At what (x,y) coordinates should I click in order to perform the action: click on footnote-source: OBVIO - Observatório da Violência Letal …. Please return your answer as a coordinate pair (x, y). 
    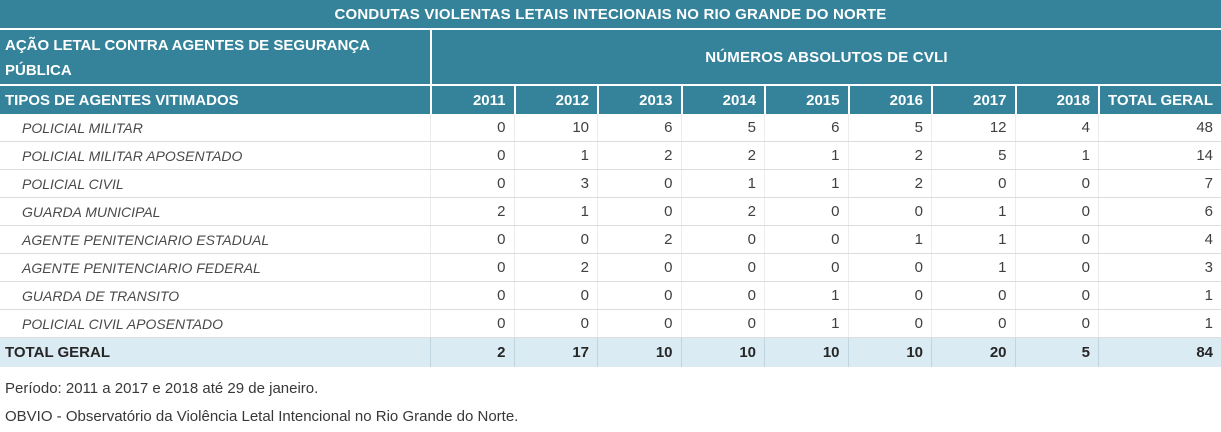
    Looking at the image, I should click on (262, 416).